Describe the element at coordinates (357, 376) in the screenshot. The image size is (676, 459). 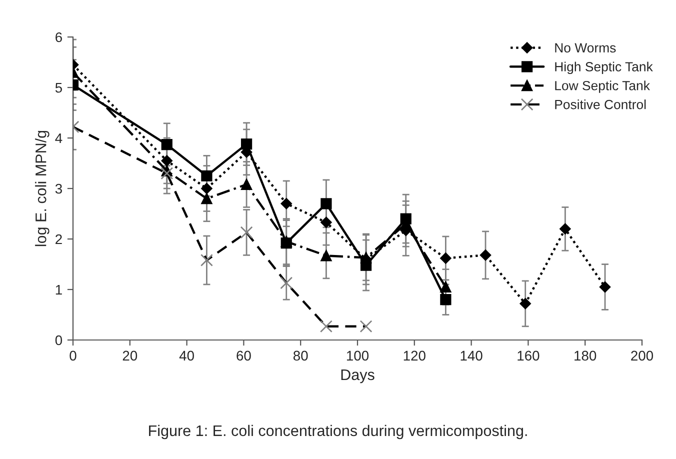
I see `x-axis-title: Days` at that location.